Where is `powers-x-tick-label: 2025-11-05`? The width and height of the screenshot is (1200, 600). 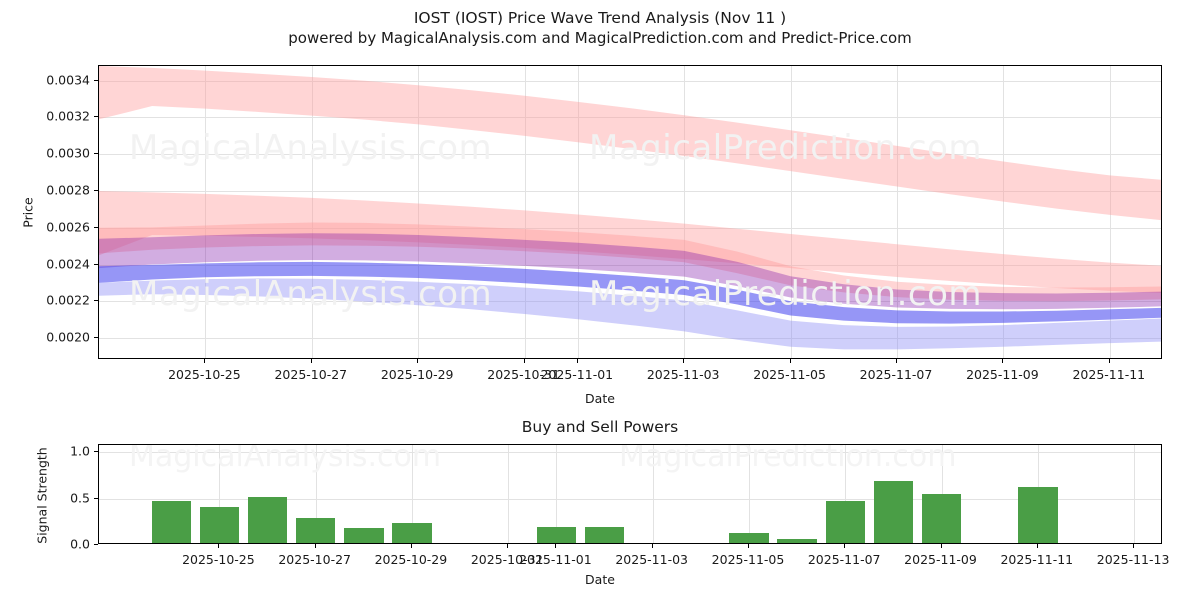 powers-x-tick-label: 2025-11-05 is located at coordinates (748, 559).